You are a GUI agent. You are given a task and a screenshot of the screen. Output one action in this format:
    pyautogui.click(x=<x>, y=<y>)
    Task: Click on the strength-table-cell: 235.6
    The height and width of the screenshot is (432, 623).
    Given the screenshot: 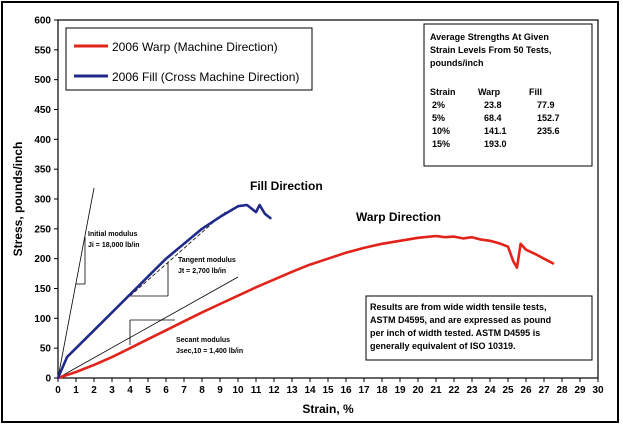 What is the action you would take?
    pyautogui.click(x=548, y=131)
    